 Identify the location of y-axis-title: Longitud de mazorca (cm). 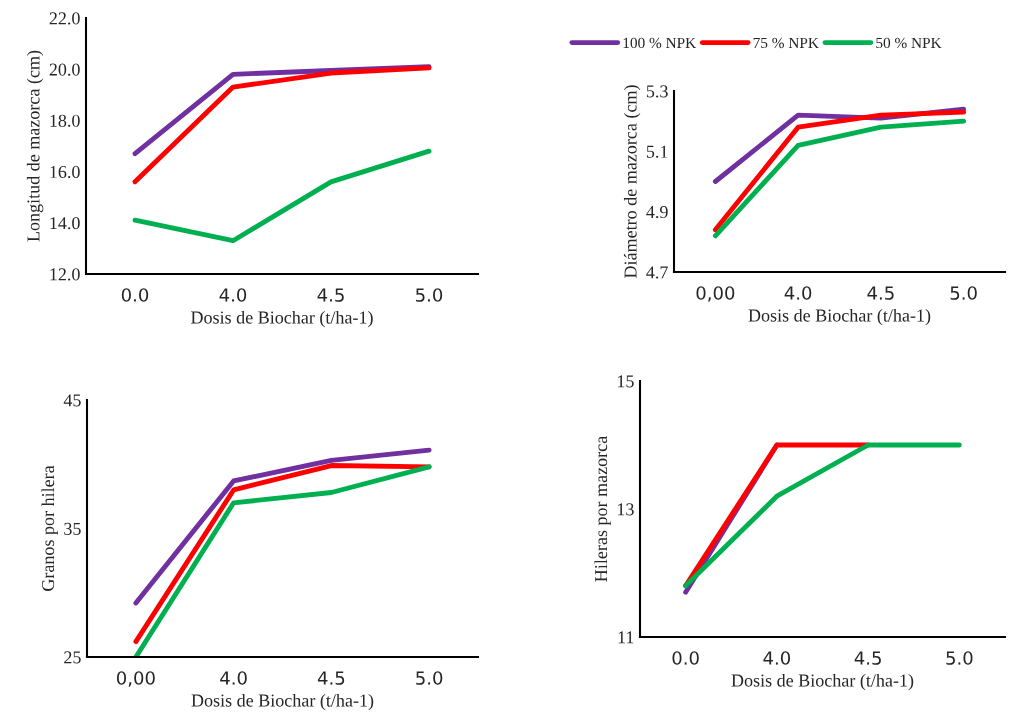
(35, 146).